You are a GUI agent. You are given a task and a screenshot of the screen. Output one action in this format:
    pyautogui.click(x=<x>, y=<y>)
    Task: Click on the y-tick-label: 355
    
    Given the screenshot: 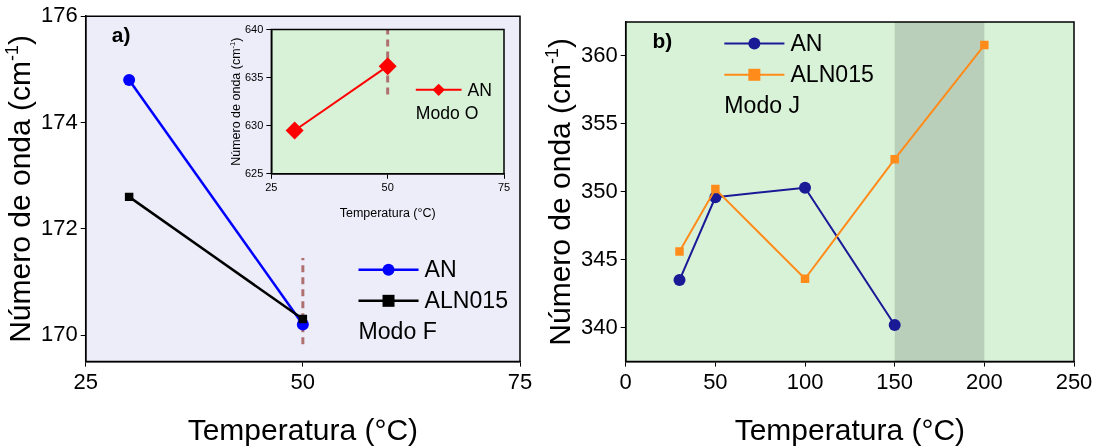 What is the action you would take?
    pyautogui.click(x=599, y=122)
    